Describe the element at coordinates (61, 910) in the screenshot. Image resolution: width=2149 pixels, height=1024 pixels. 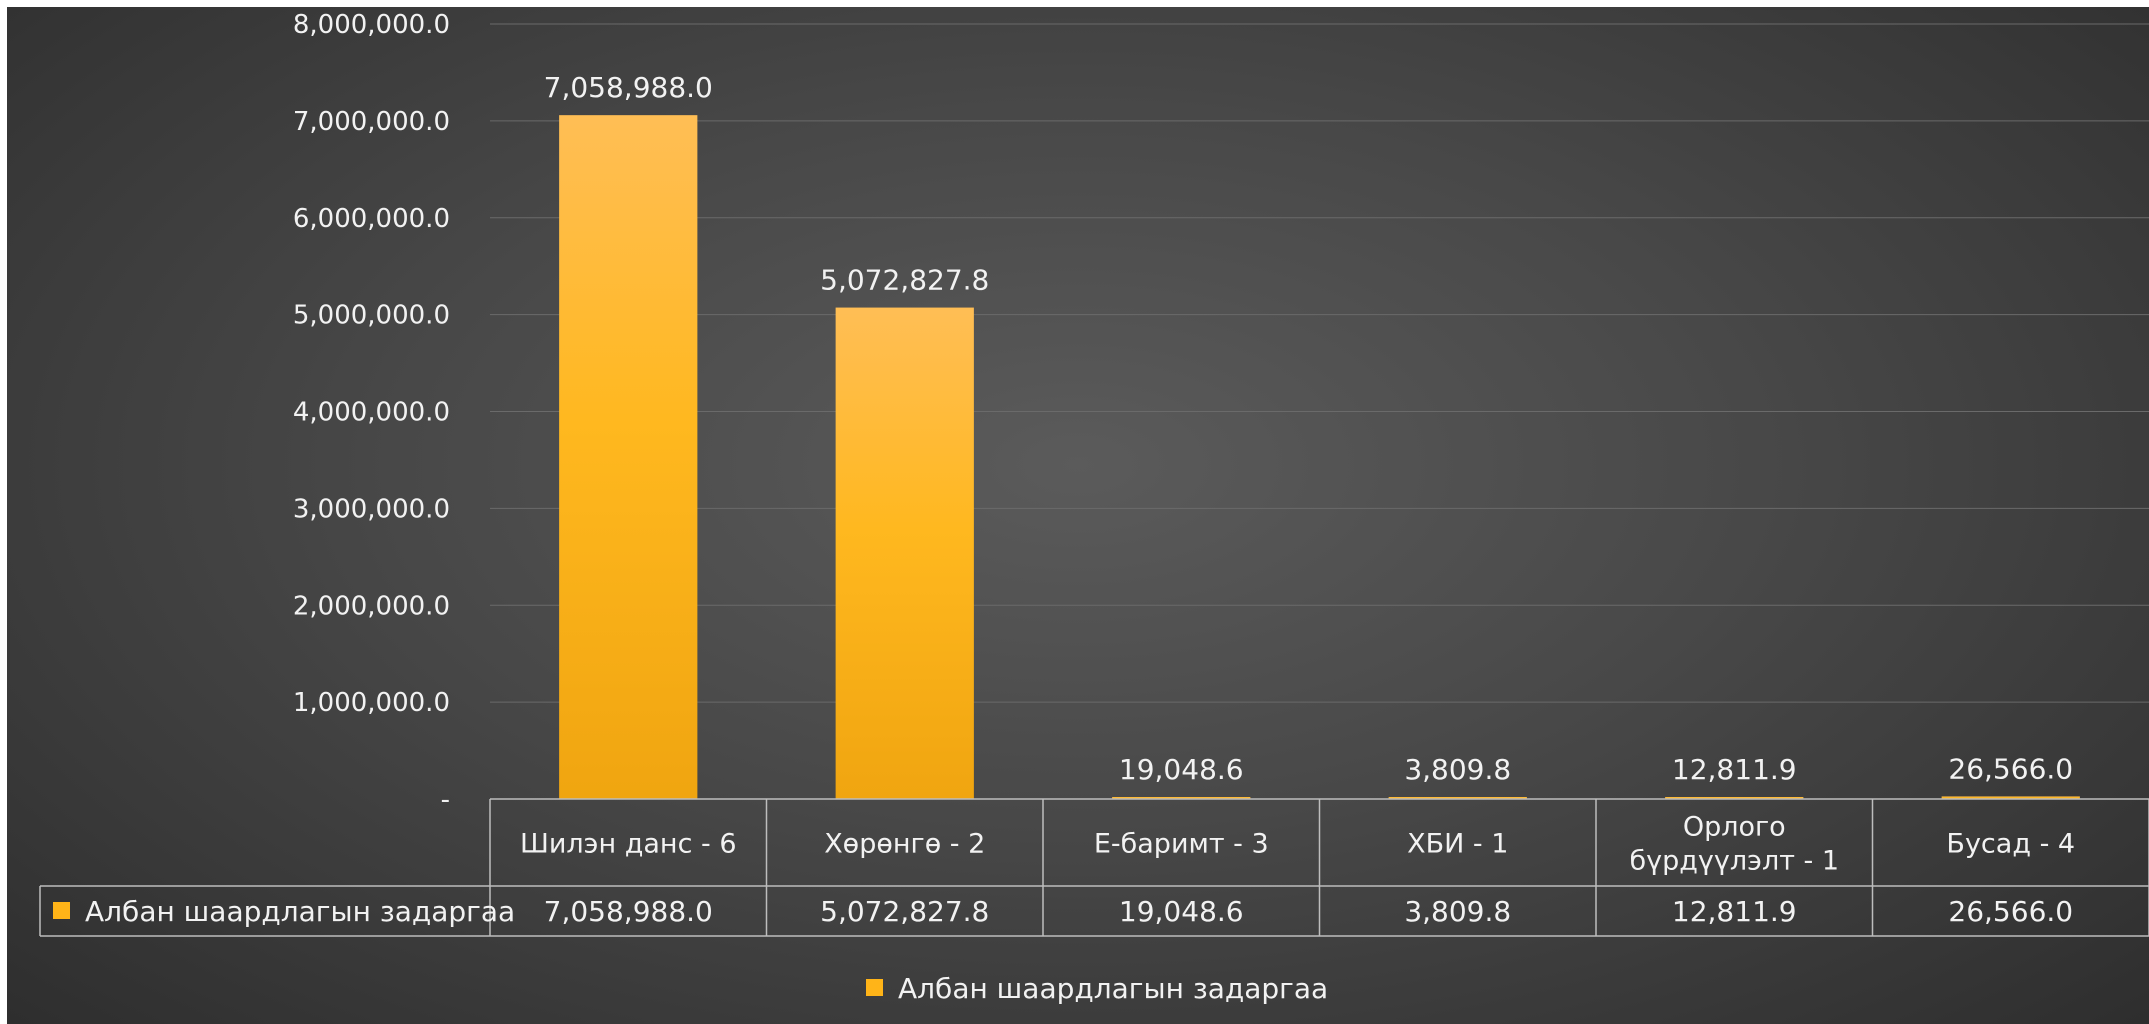
I see `series-key` at that location.